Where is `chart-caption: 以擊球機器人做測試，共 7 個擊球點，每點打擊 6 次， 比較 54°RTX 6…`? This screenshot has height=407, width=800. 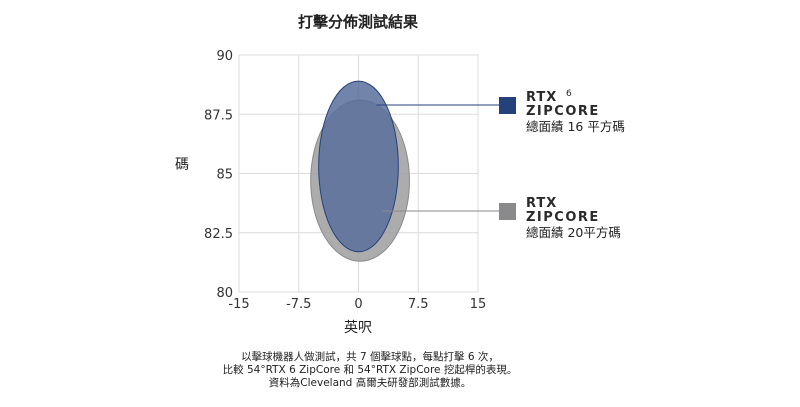
chart-caption: 以擊球機器人做測試，共 7 個擊球點，每點打擊 6 次， 比較 54°RTX 6… is located at coordinates (370, 370).